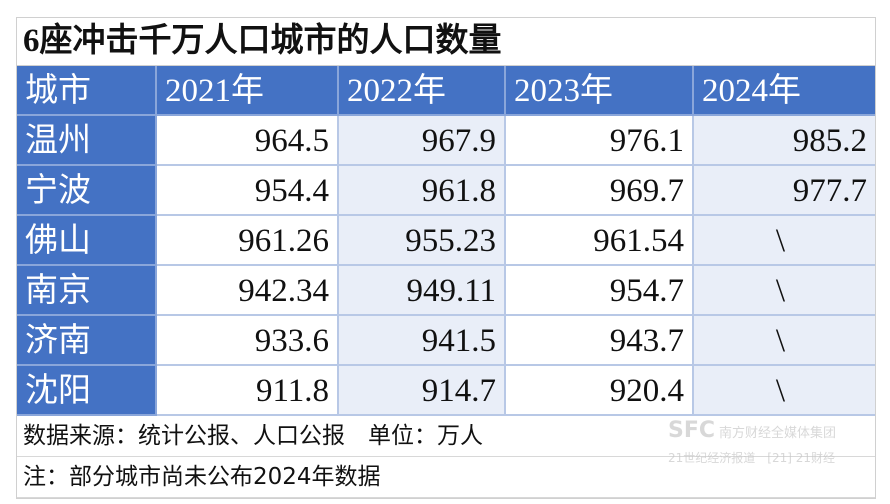 The image size is (890, 504). Describe the element at coordinates (87, 141) in the screenshot. I see `city-cell: 温州` at that location.